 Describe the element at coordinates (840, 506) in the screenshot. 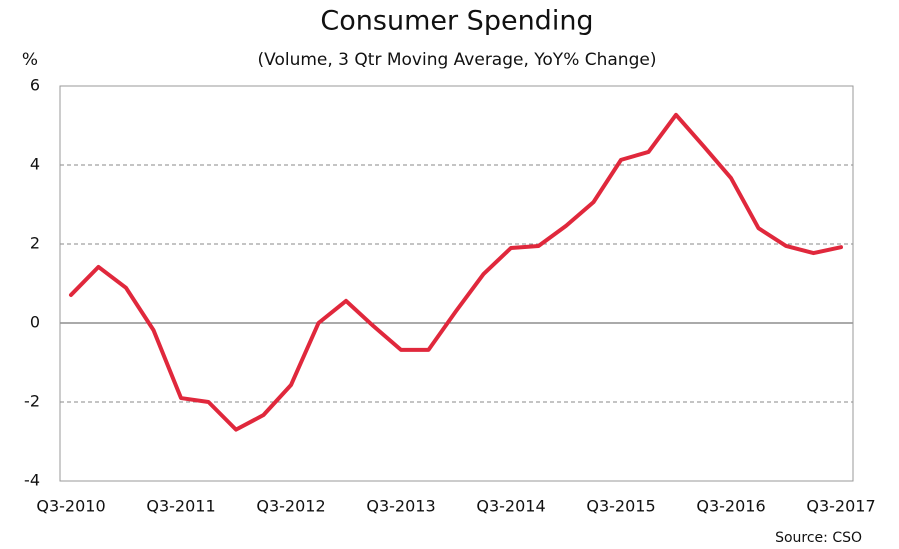

I see `x-tick-label: Q3-2017` at that location.